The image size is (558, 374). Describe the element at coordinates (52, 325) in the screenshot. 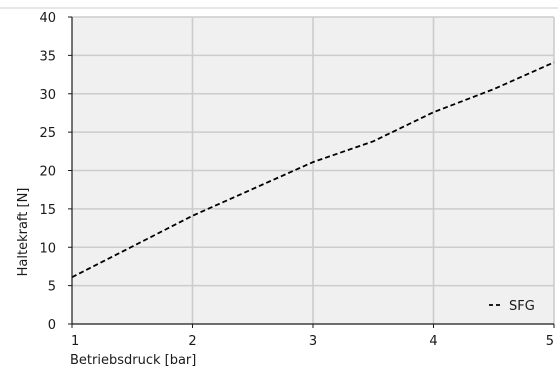

I see `y-tick-label: 0` at that location.